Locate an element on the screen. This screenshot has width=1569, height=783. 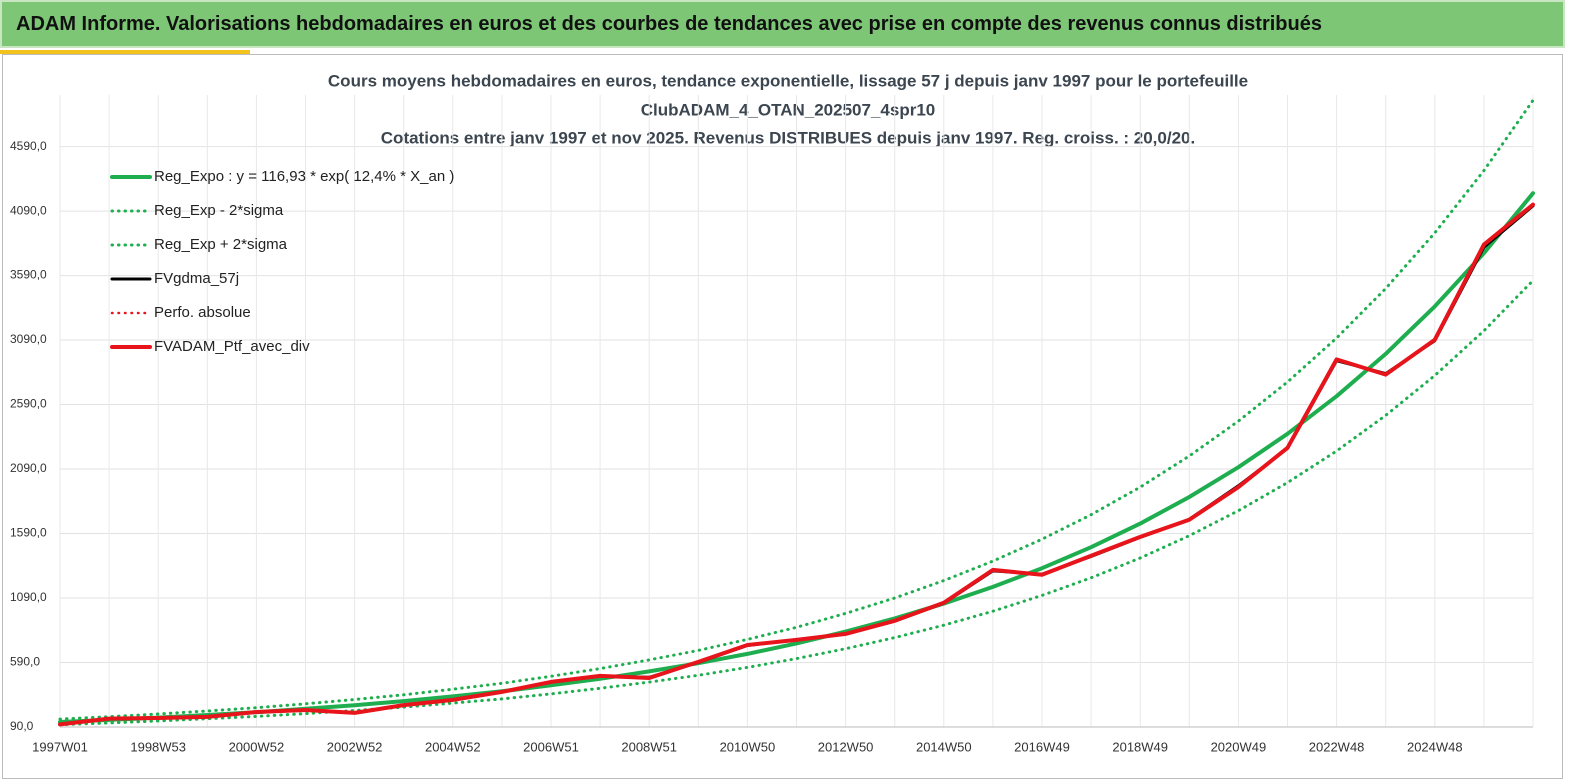
y-tick-label: 1090,0 is located at coordinates (28, 597).